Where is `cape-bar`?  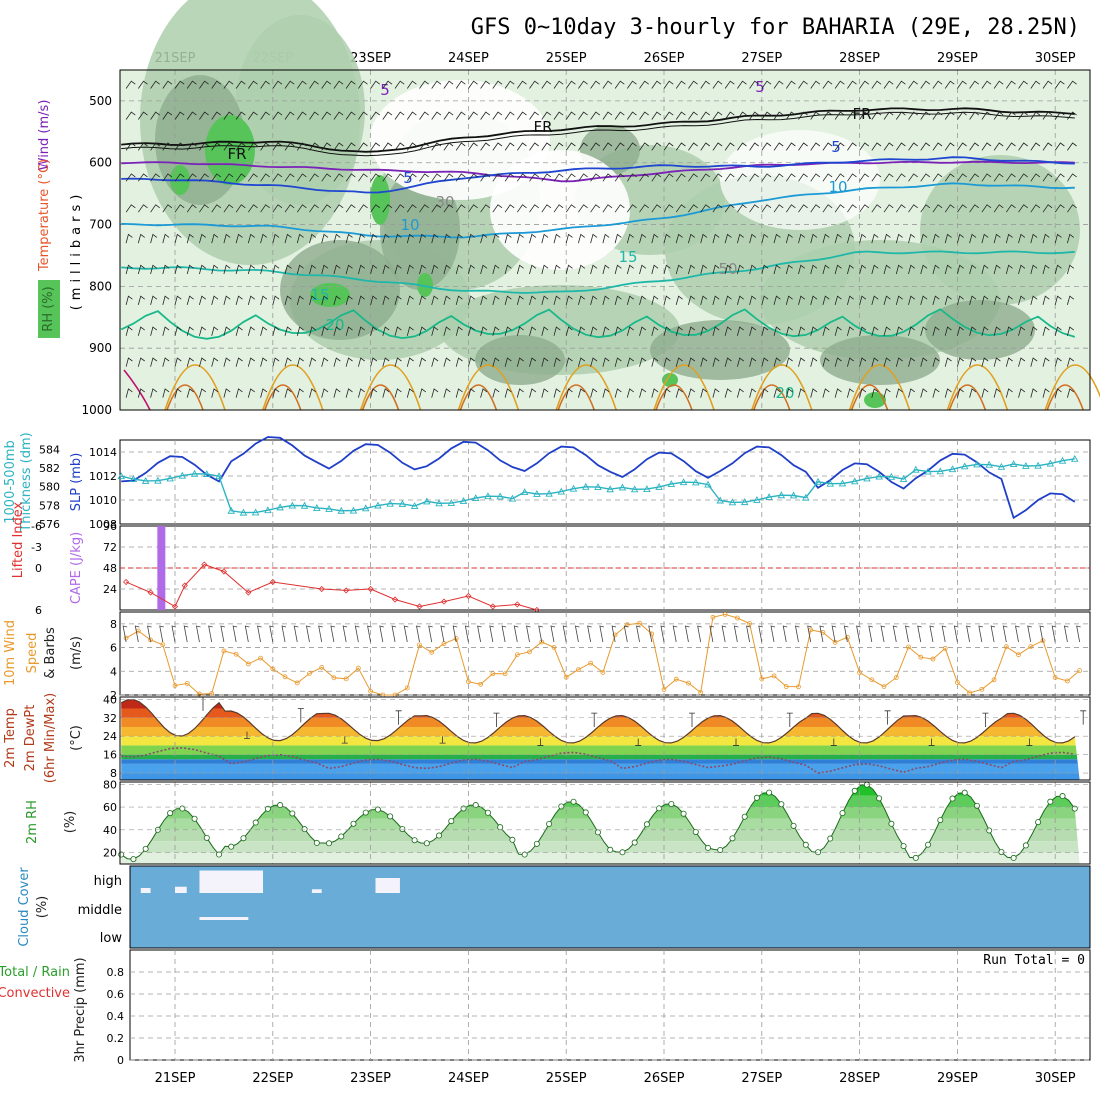
cape-bar is located at coordinates (161, 568).